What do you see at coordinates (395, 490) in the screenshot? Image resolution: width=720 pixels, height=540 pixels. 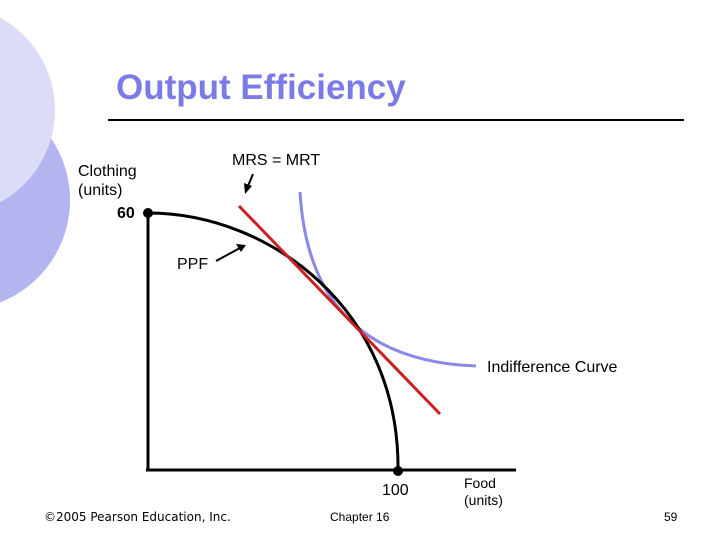 I see `x-axis-max-label: 100` at bounding box center [395, 490].